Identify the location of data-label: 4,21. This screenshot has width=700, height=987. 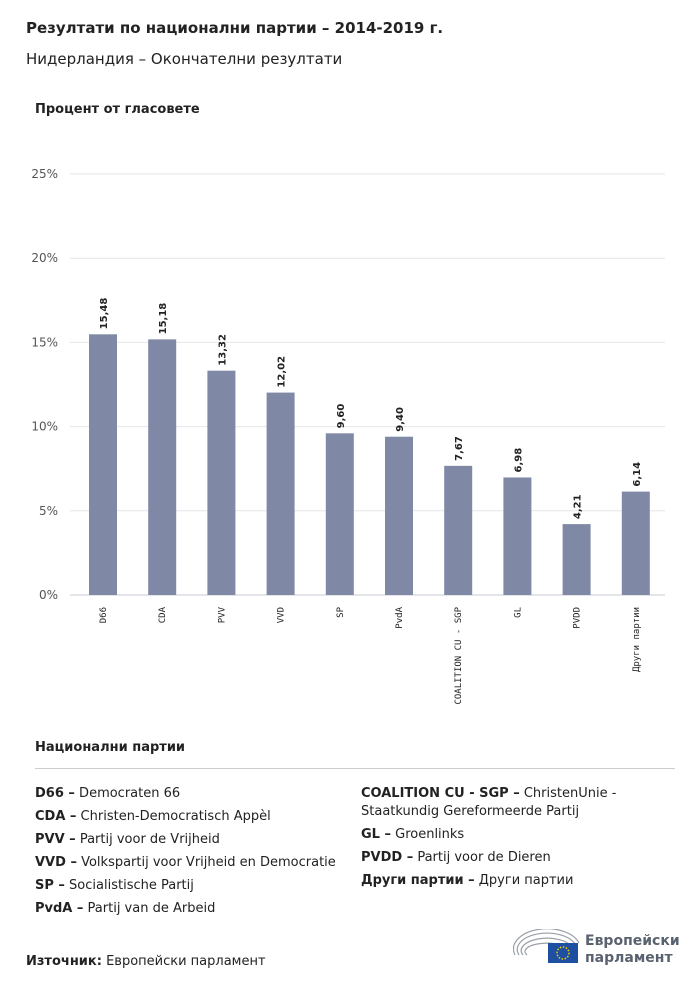
(578, 506).